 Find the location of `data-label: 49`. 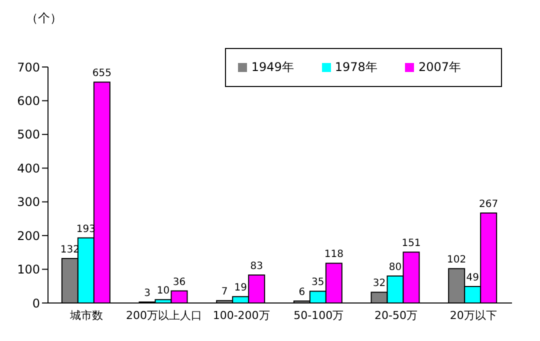

data-label: 49 is located at coordinates (472, 278).